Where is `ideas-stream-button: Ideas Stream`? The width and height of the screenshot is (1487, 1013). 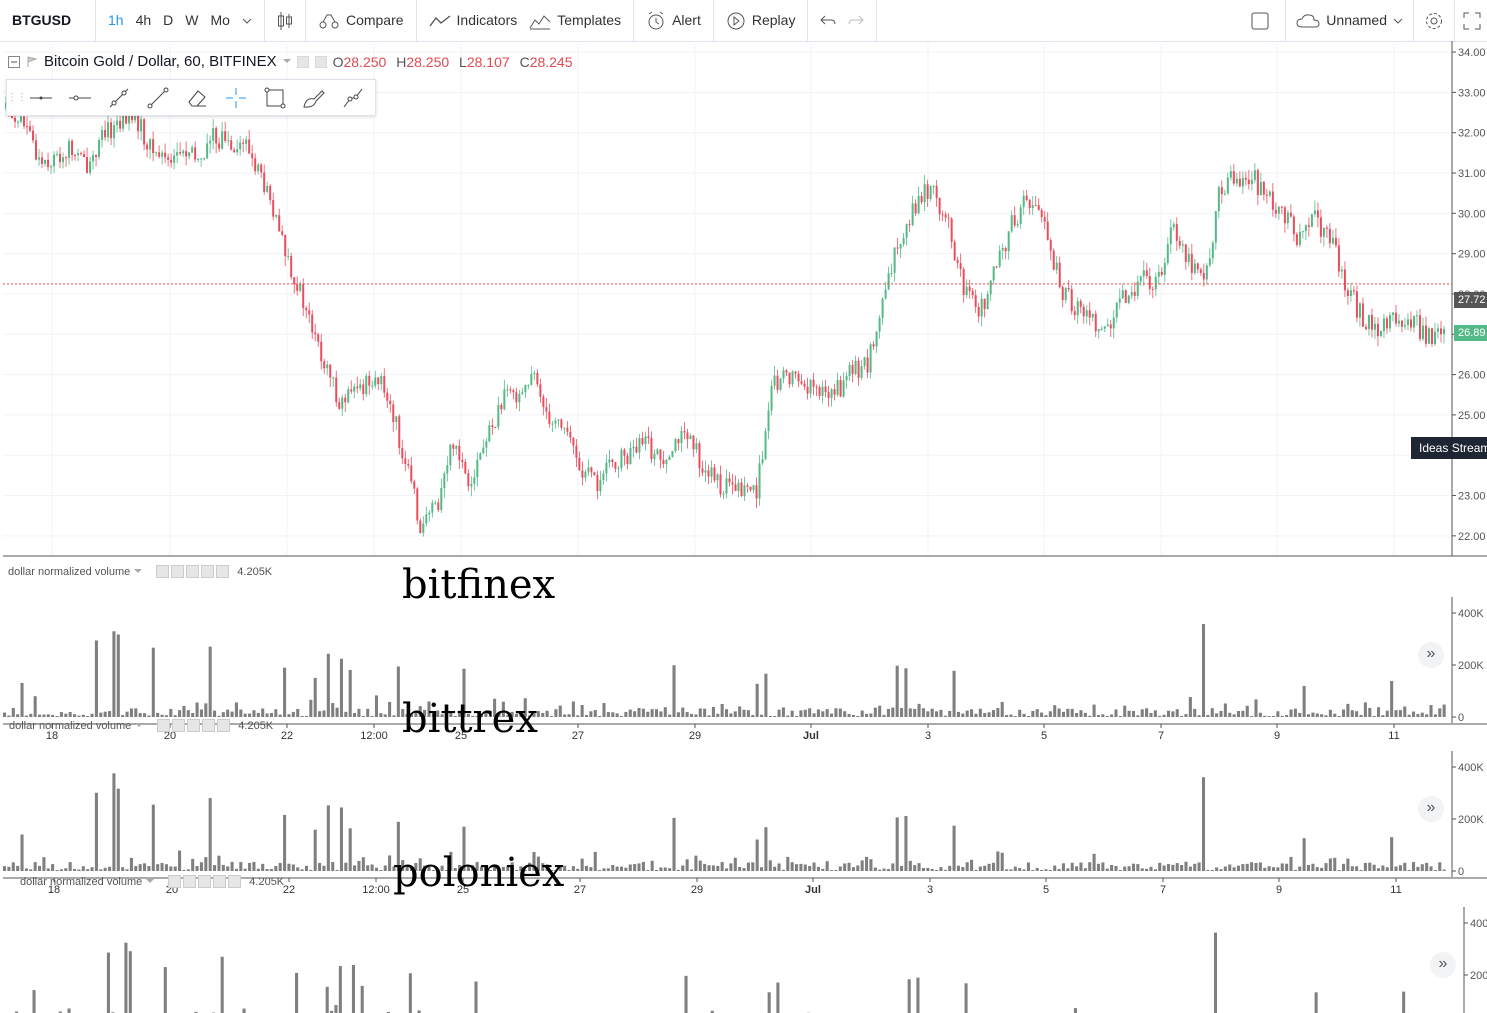 ideas-stream-button: Ideas Stream is located at coordinates (1449, 448).